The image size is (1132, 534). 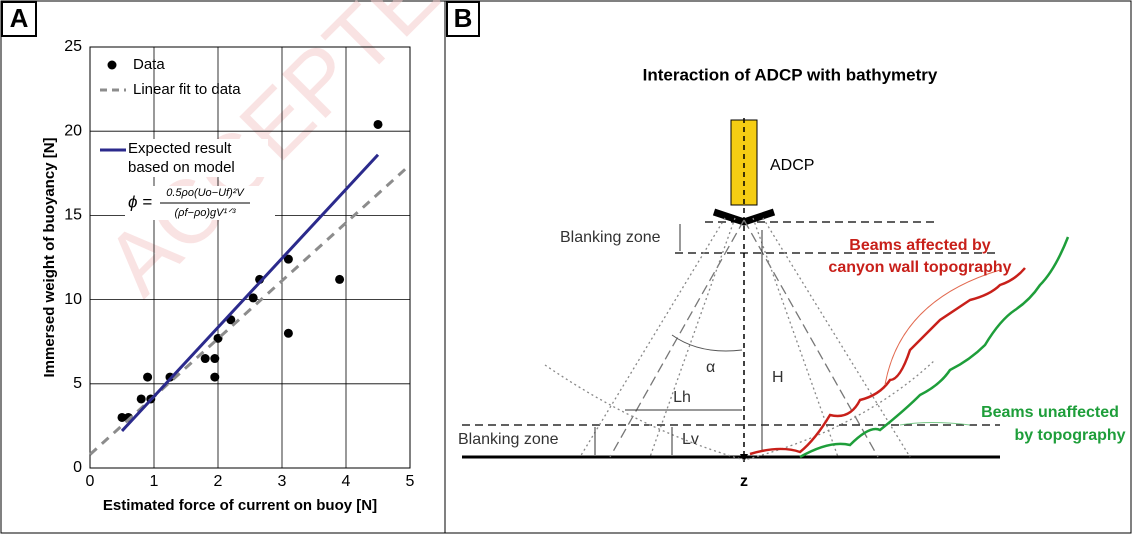 What do you see at coordinates (77, 383) in the screenshot?
I see `y-tick-label: 5` at bounding box center [77, 383].